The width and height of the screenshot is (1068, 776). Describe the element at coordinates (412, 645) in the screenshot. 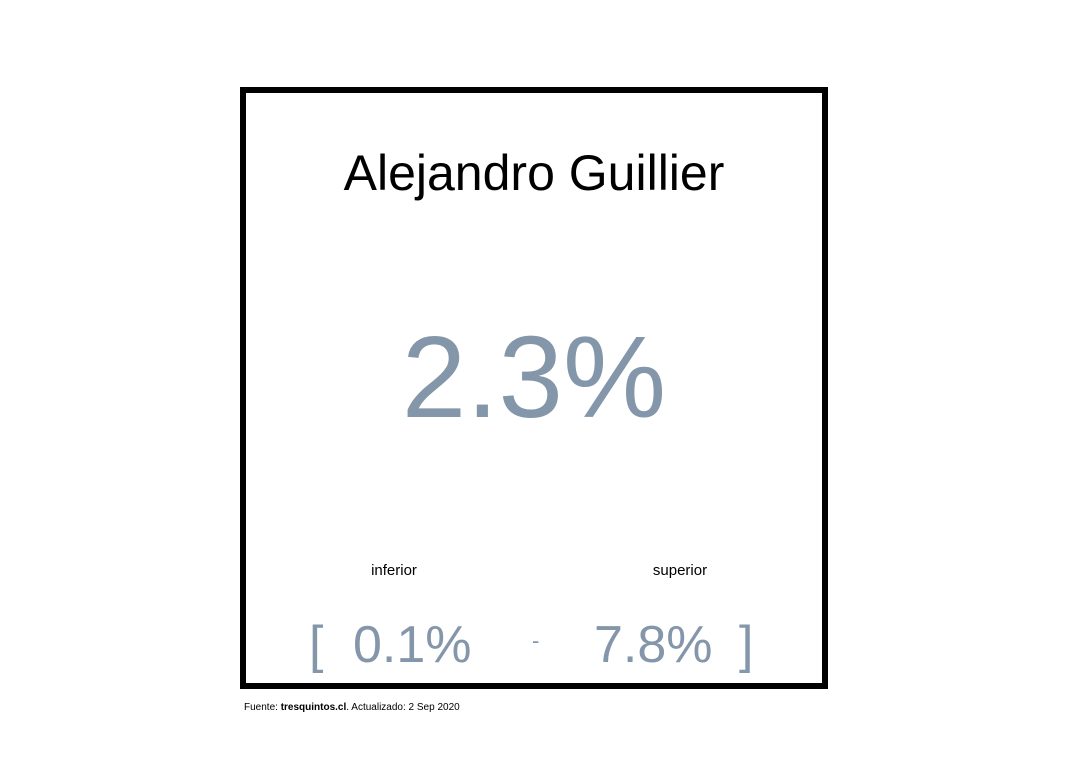

I see `lower-bound-value: 0.1%` at that location.